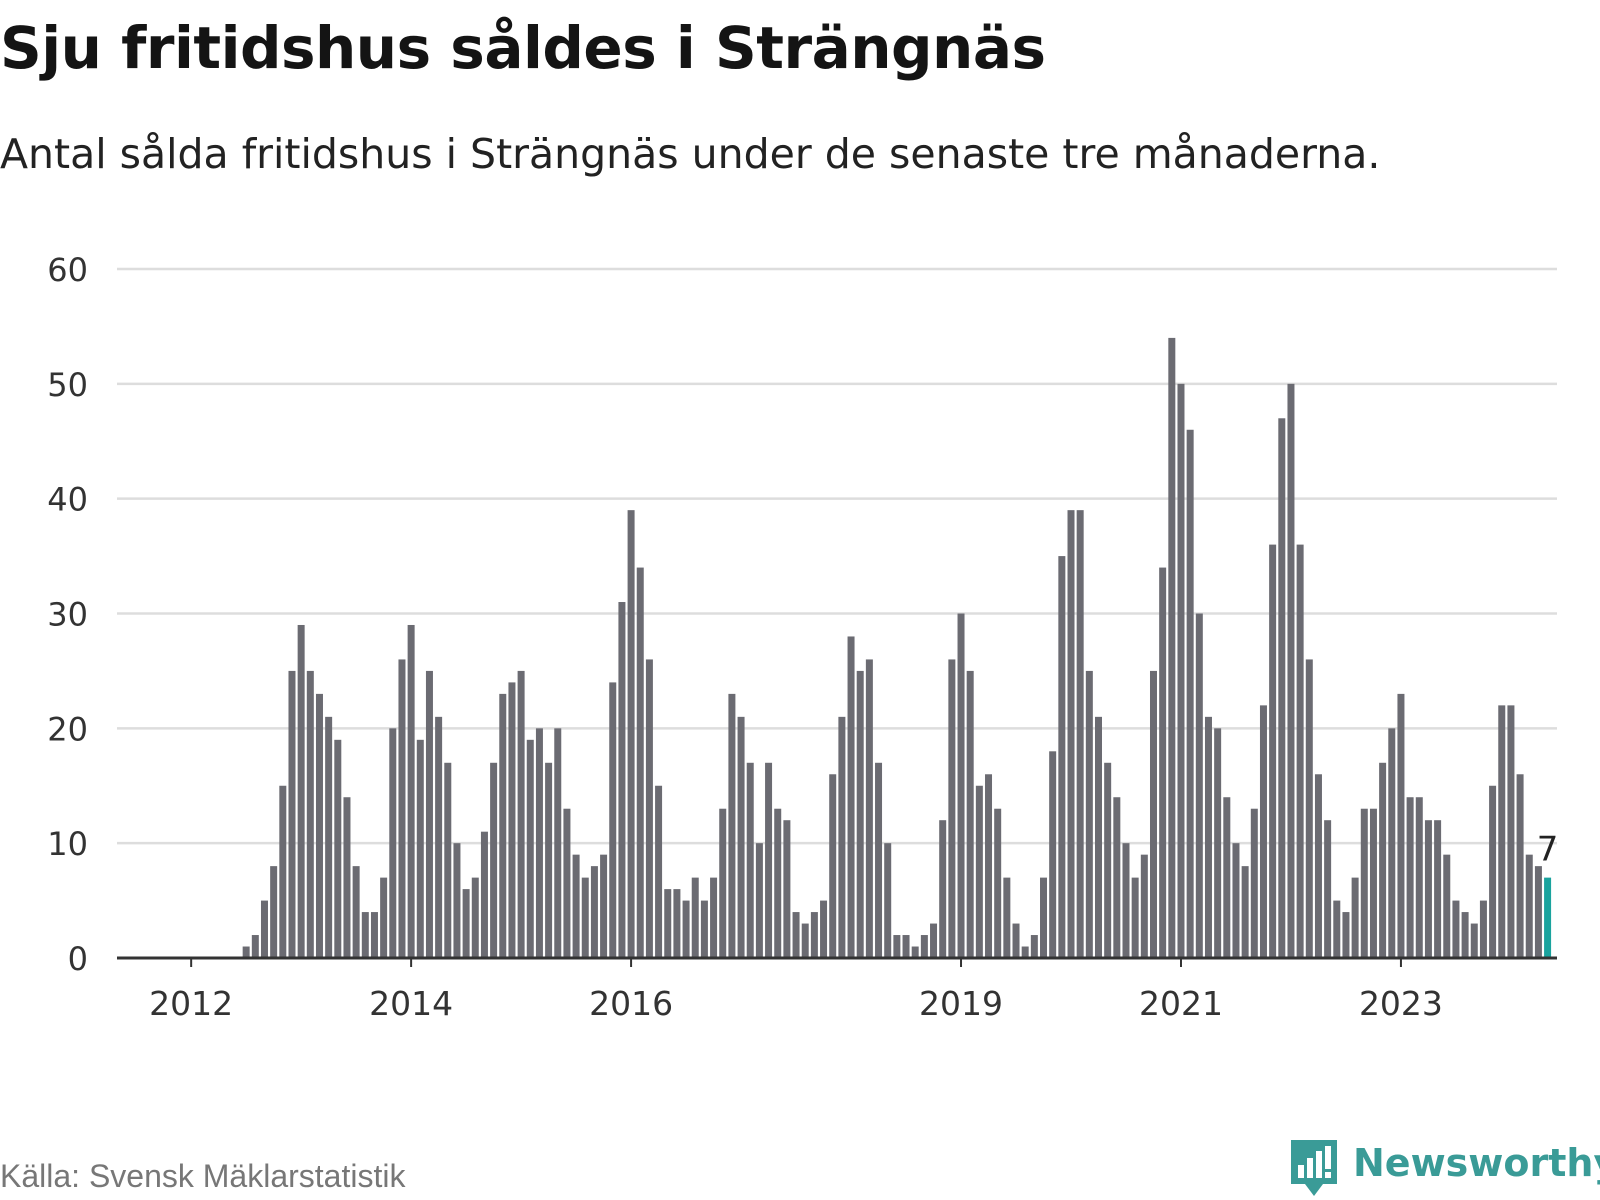 The width and height of the screenshot is (1600, 1200). What do you see at coordinates (1181, 1003) in the screenshot?
I see `x-tick-label: 2021` at bounding box center [1181, 1003].